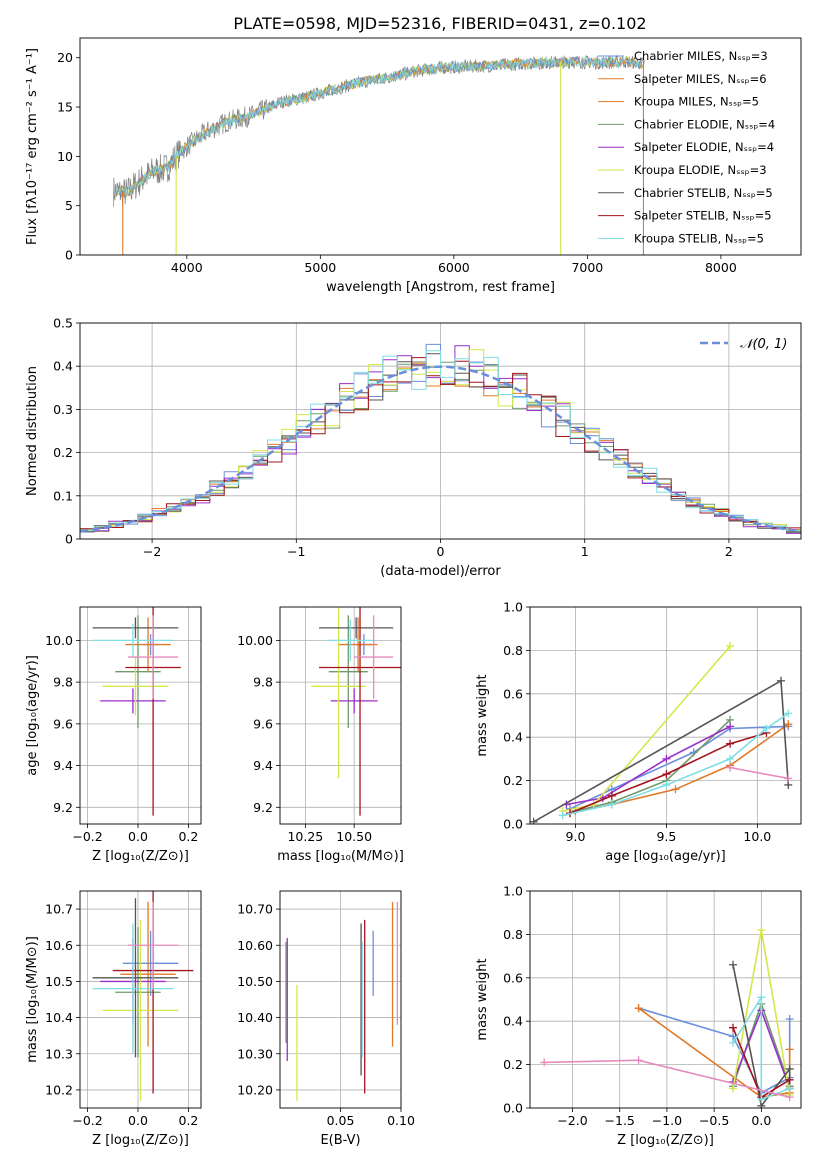 Image resolution: width=819 pixels, height=1170 pixels. Describe the element at coordinates (32, 146) in the screenshot. I see `y-axis-label: Flux [fλ10⁻¹⁷ erg cm⁻² s⁻¹ A⁻¹]` at that location.